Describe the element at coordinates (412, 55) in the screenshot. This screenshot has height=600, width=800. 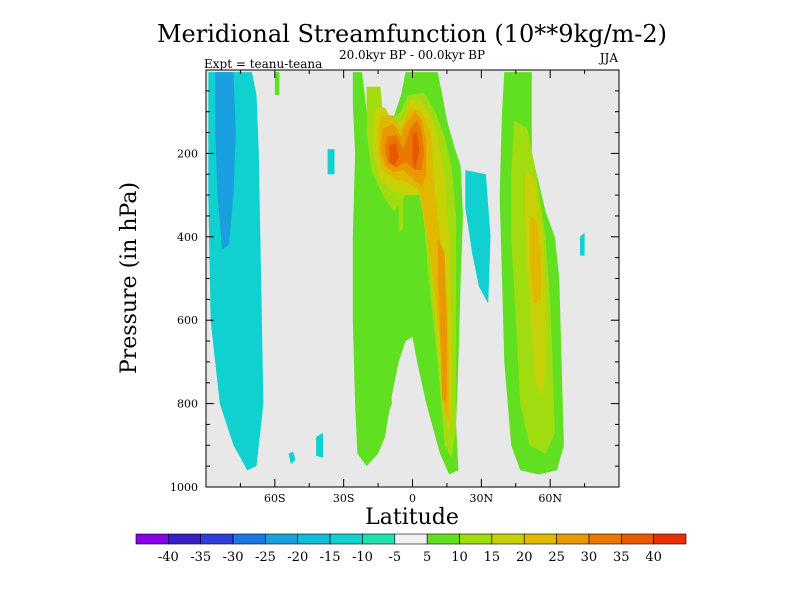
I see `chart-subtitle: 20.0kyr BP - 00.0kyr BP` at that location.